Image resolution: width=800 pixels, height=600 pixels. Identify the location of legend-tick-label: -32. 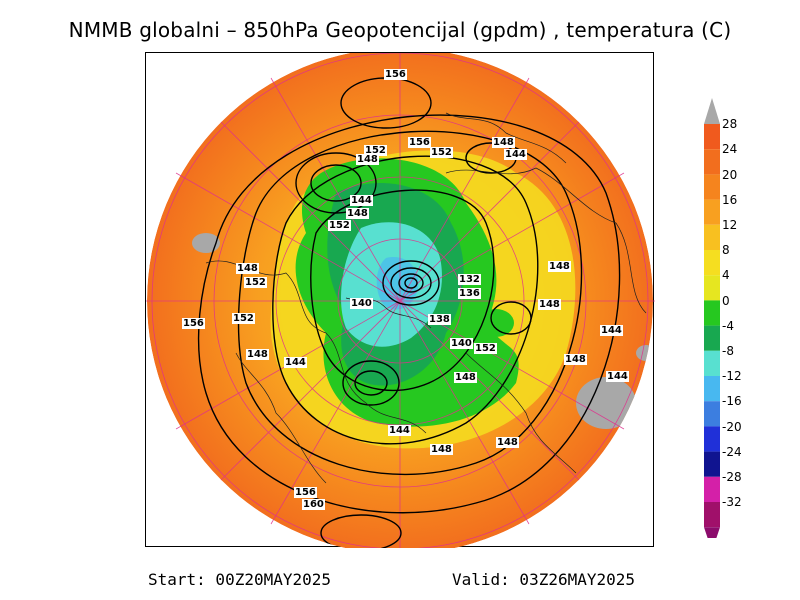
(732, 502).